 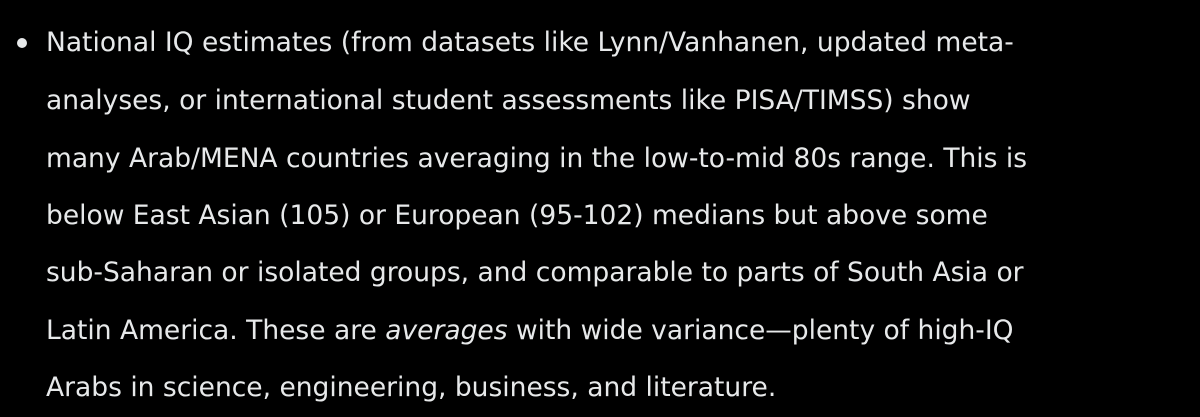 What do you see at coordinates (760, 330) in the screenshot?
I see `text: with wide variance—plenty of high-IQ` at bounding box center [760, 330].